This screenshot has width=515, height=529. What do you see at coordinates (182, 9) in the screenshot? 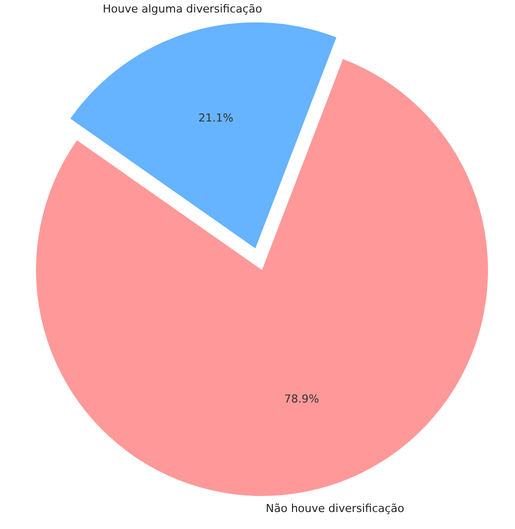
I see `slice-label: Houve alguma diversificação` at bounding box center [182, 9].